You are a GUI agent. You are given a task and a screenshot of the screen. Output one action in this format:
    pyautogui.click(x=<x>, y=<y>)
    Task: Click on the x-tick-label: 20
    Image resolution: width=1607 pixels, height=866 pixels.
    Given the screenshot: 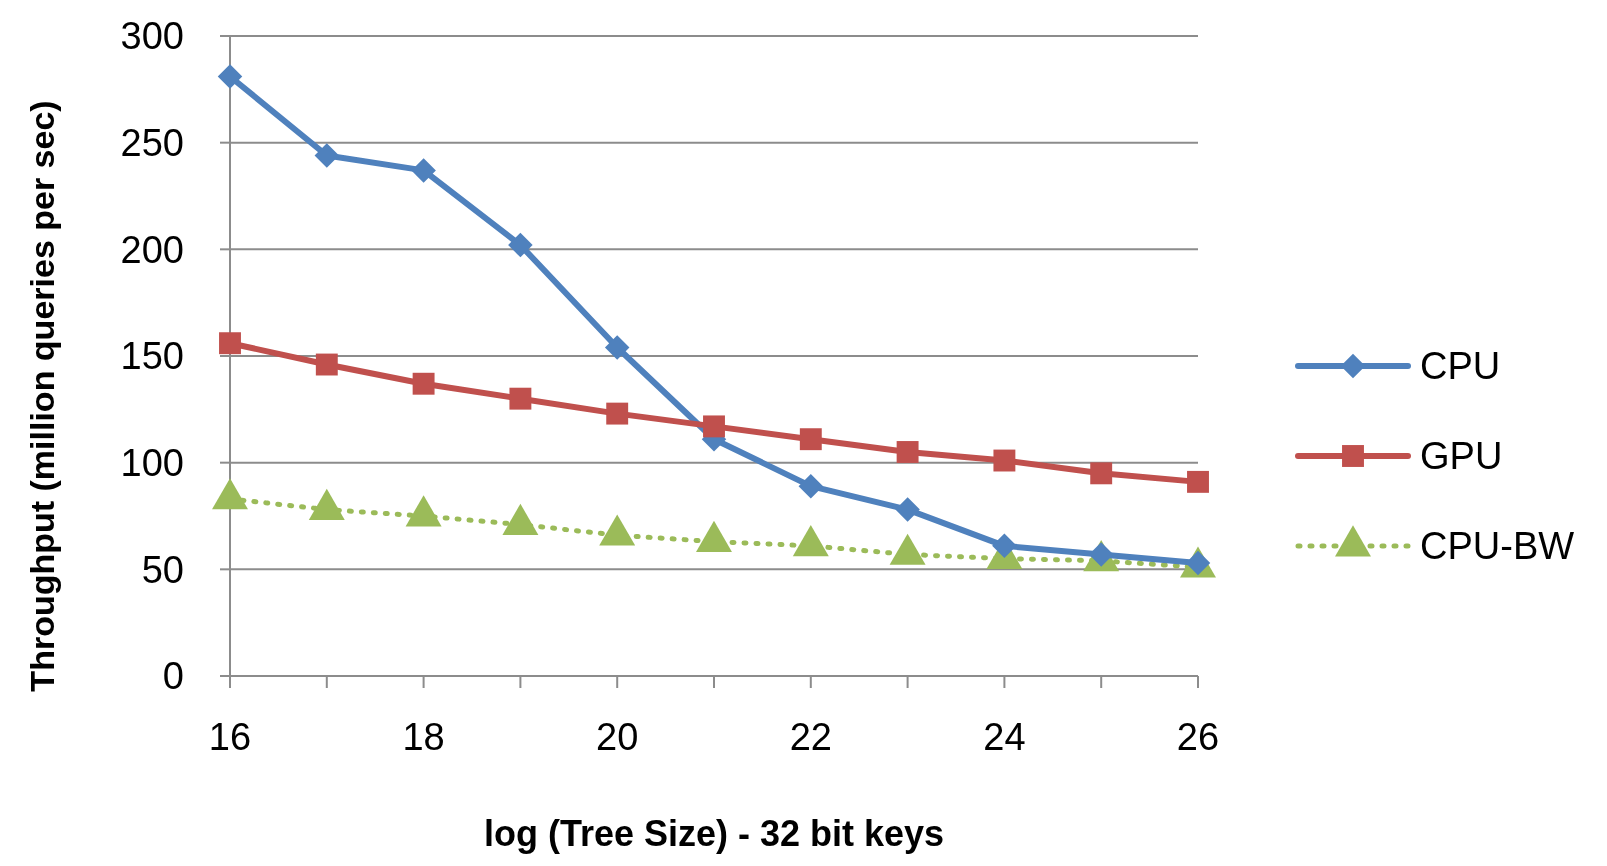 What is the action you would take?
    pyautogui.click(x=617, y=737)
    